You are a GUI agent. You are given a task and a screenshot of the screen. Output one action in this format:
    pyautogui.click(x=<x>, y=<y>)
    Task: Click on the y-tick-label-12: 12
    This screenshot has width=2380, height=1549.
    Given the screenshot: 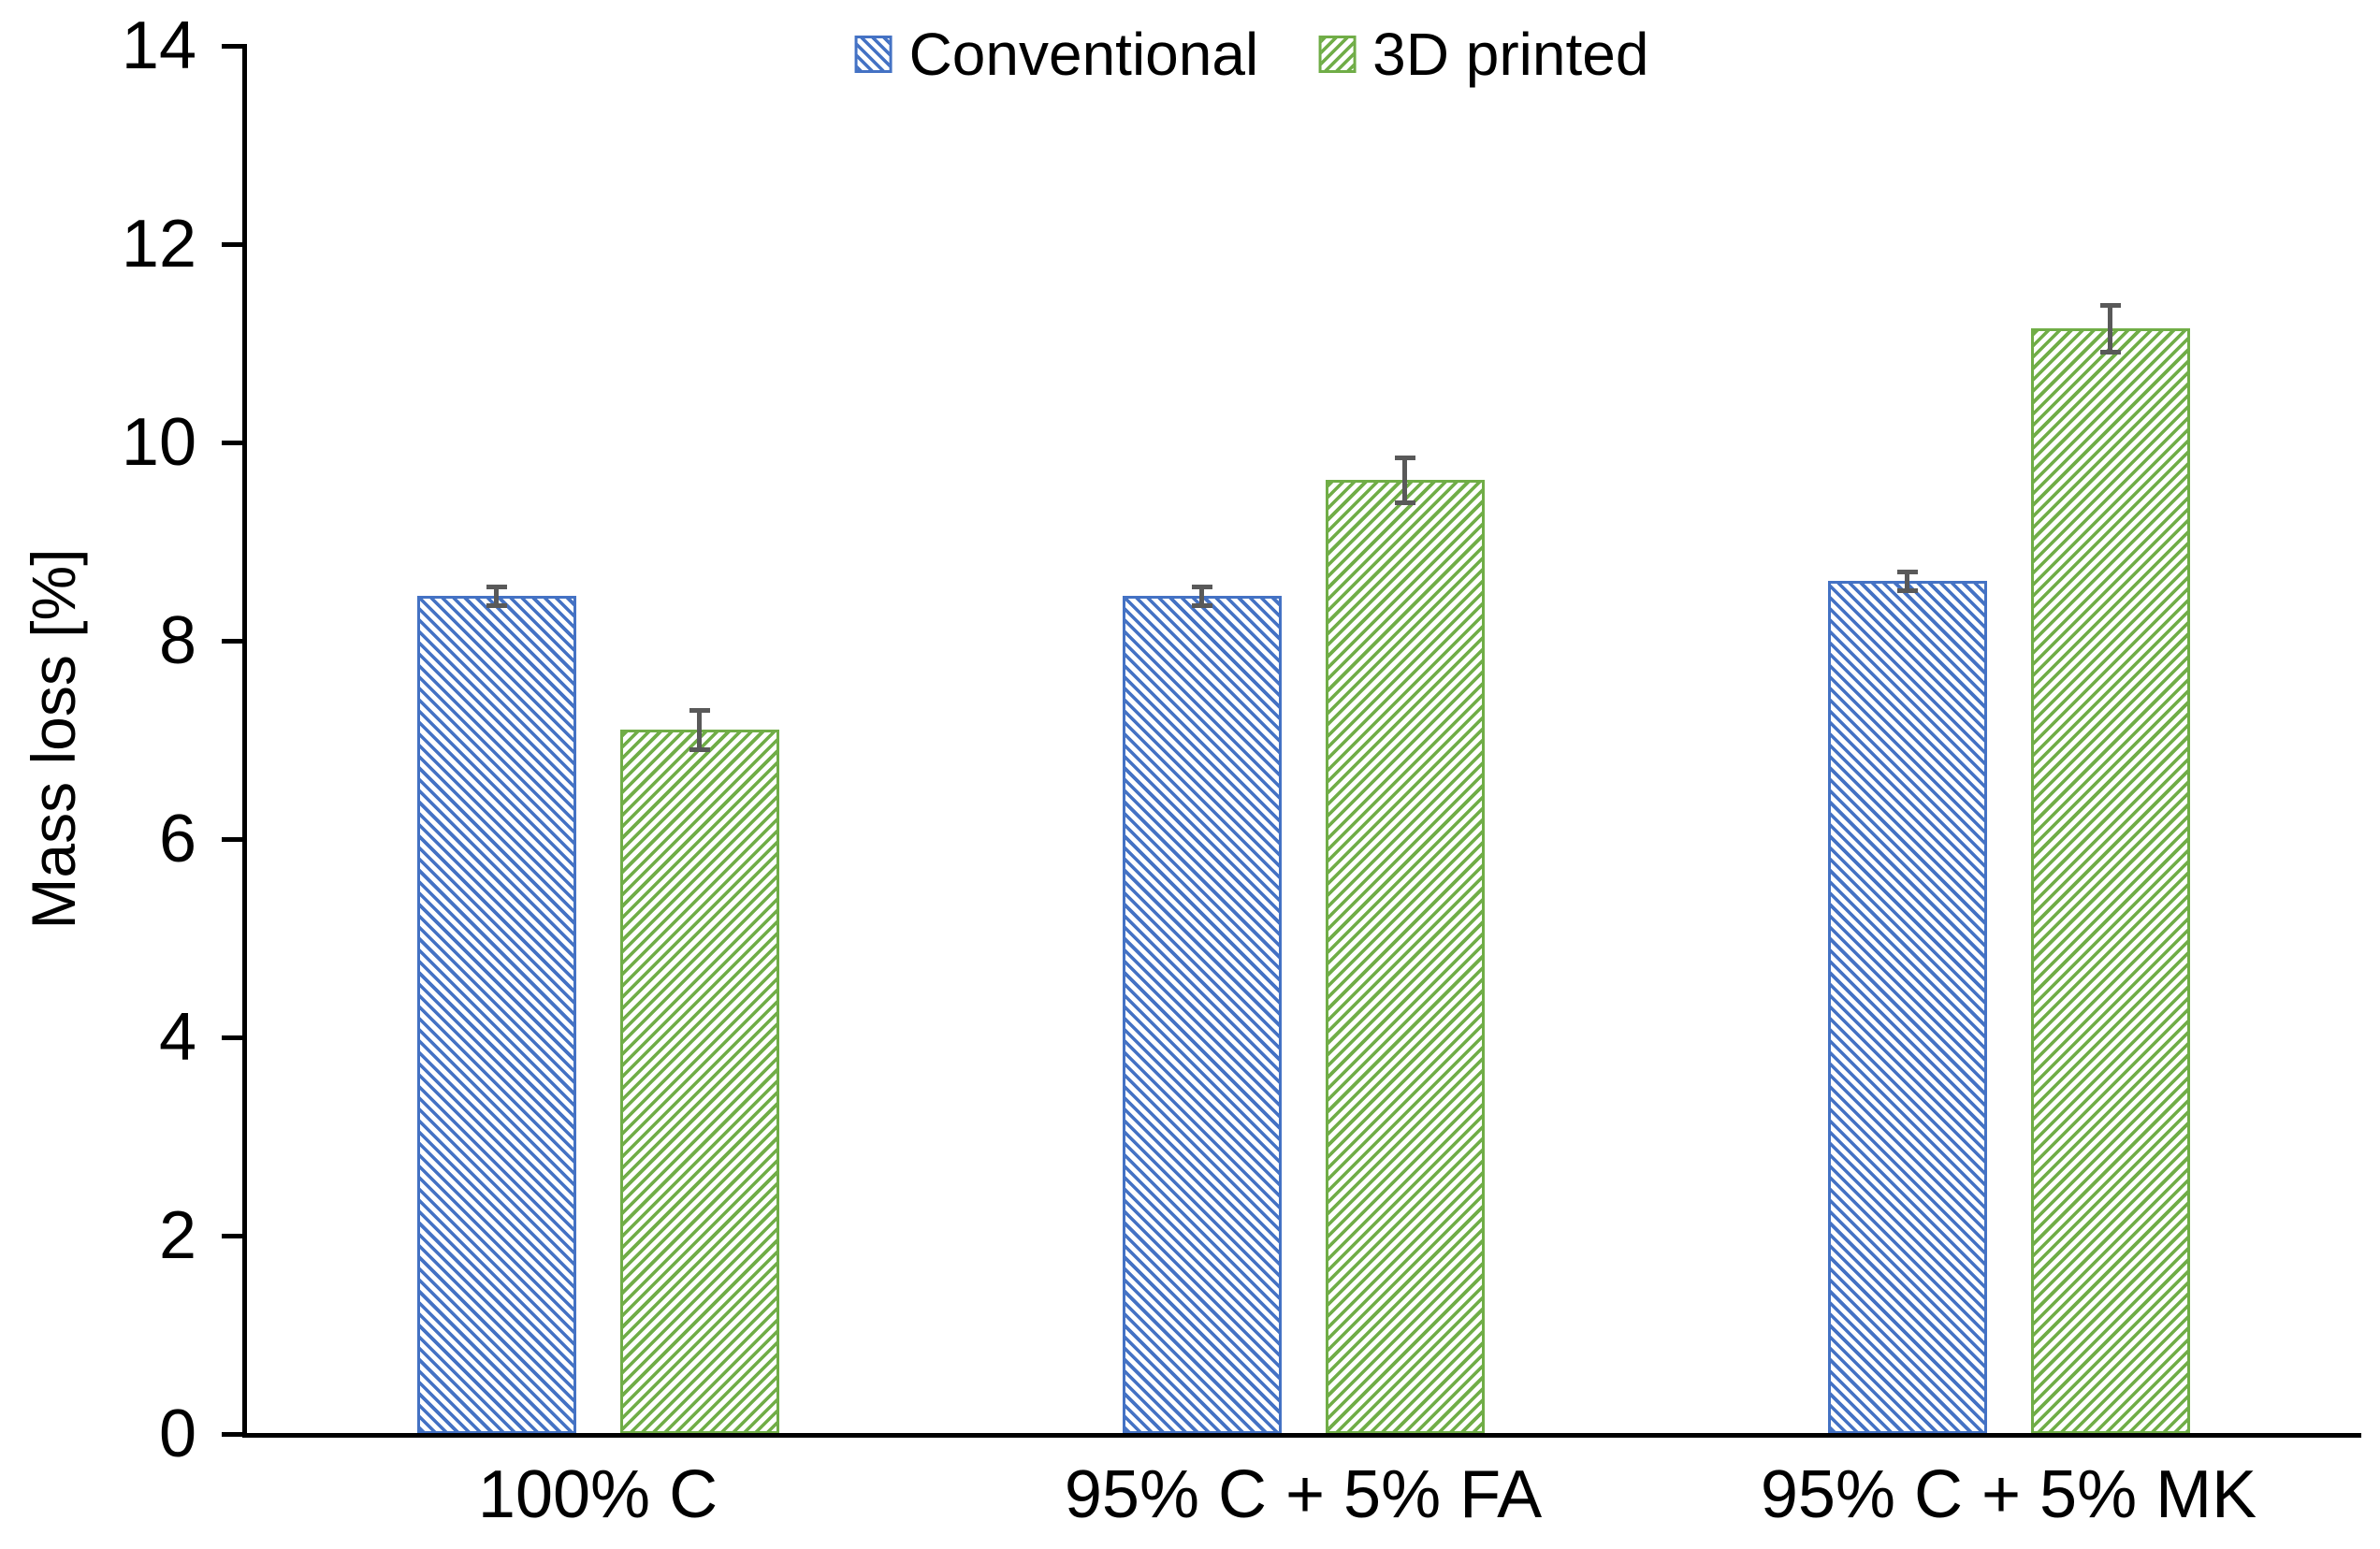 What is the action you would take?
    pyautogui.click(x=158, y=244)
    